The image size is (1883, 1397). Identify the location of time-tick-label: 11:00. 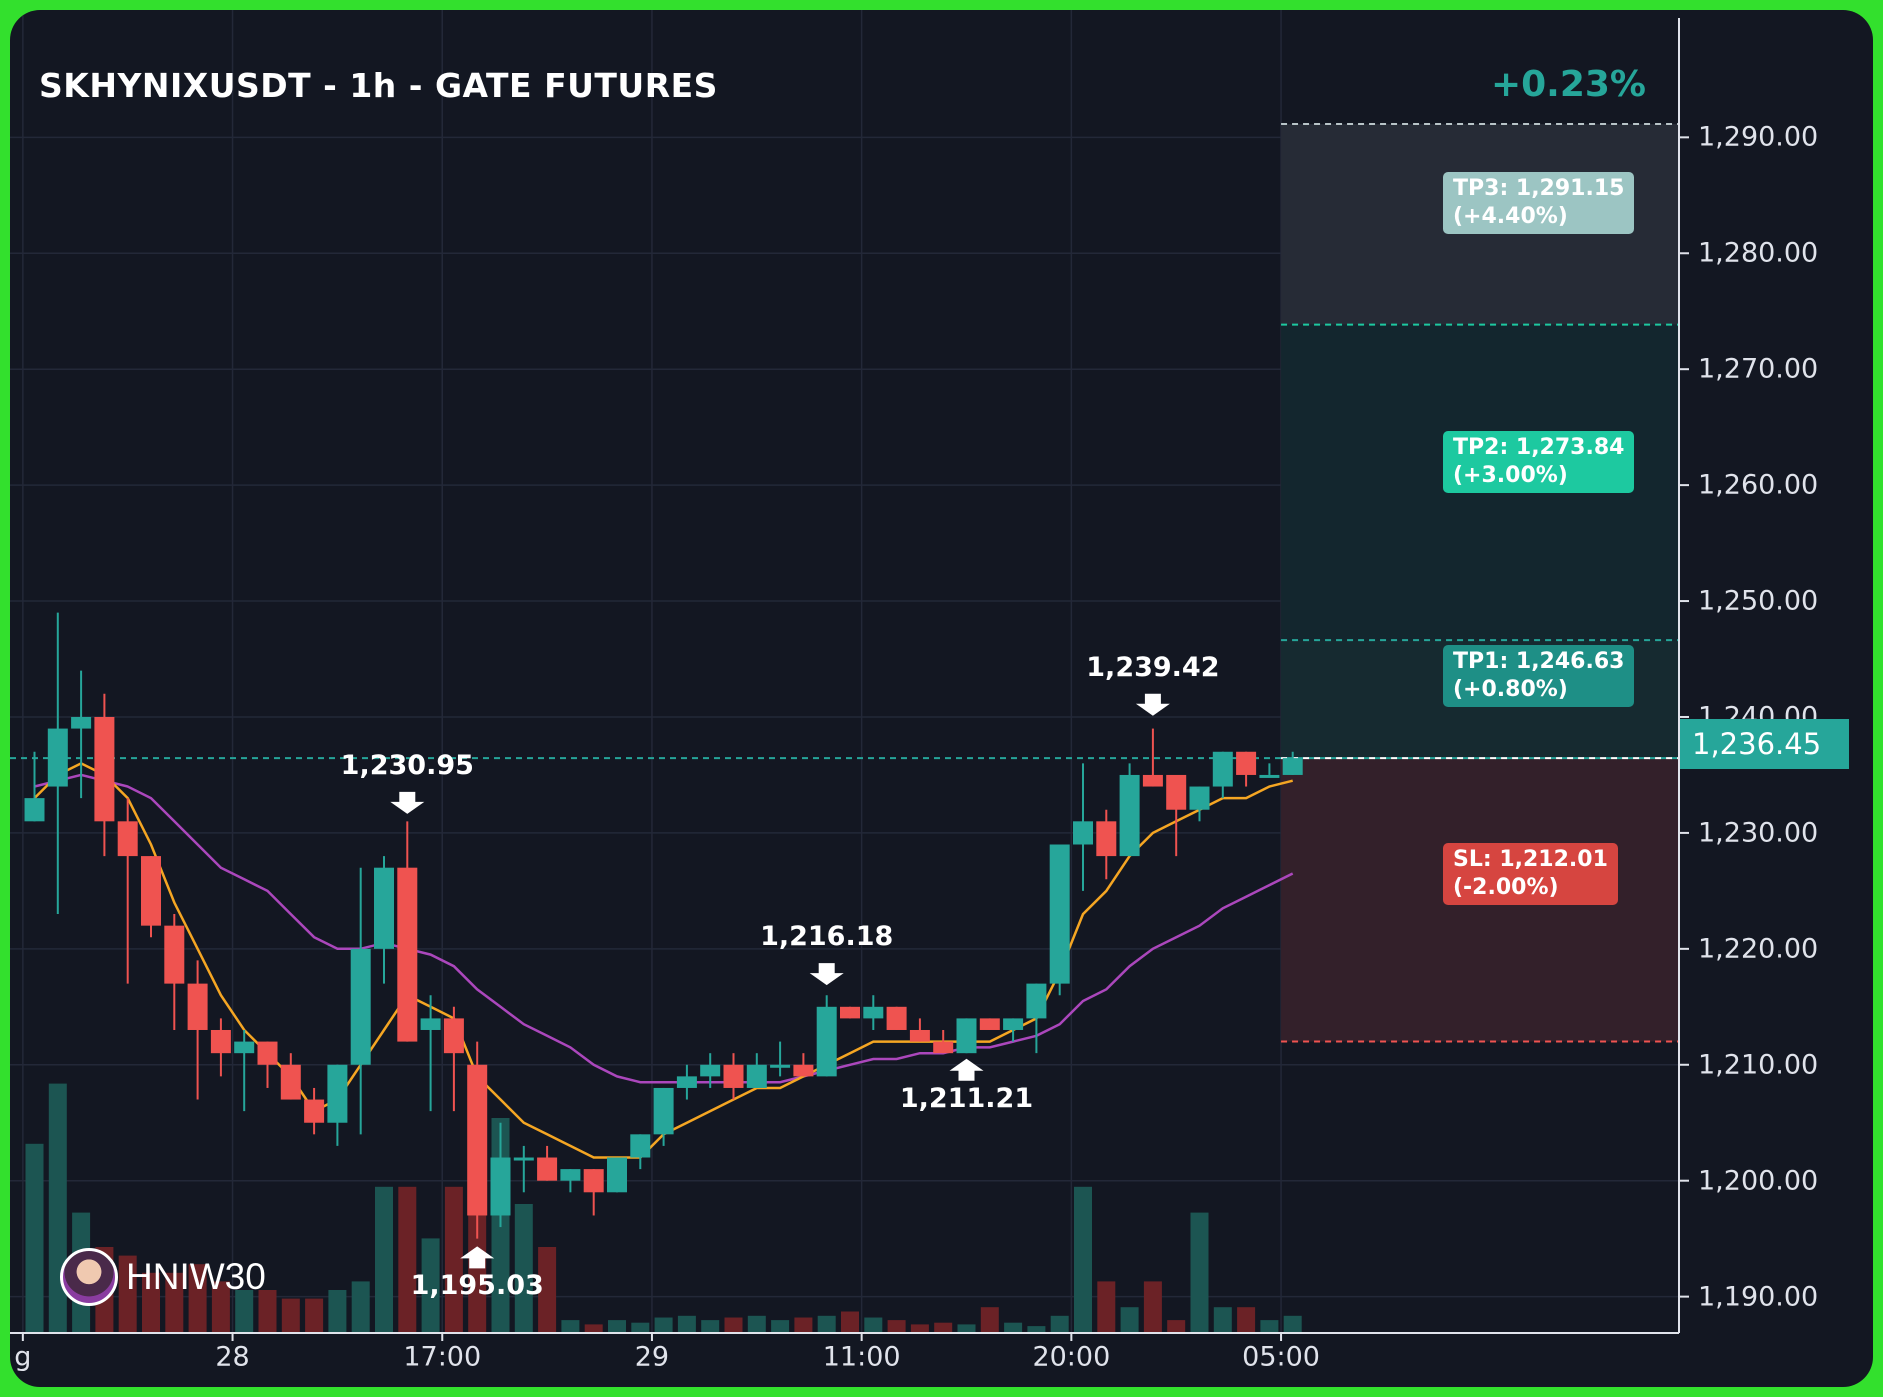
(861, 1357).